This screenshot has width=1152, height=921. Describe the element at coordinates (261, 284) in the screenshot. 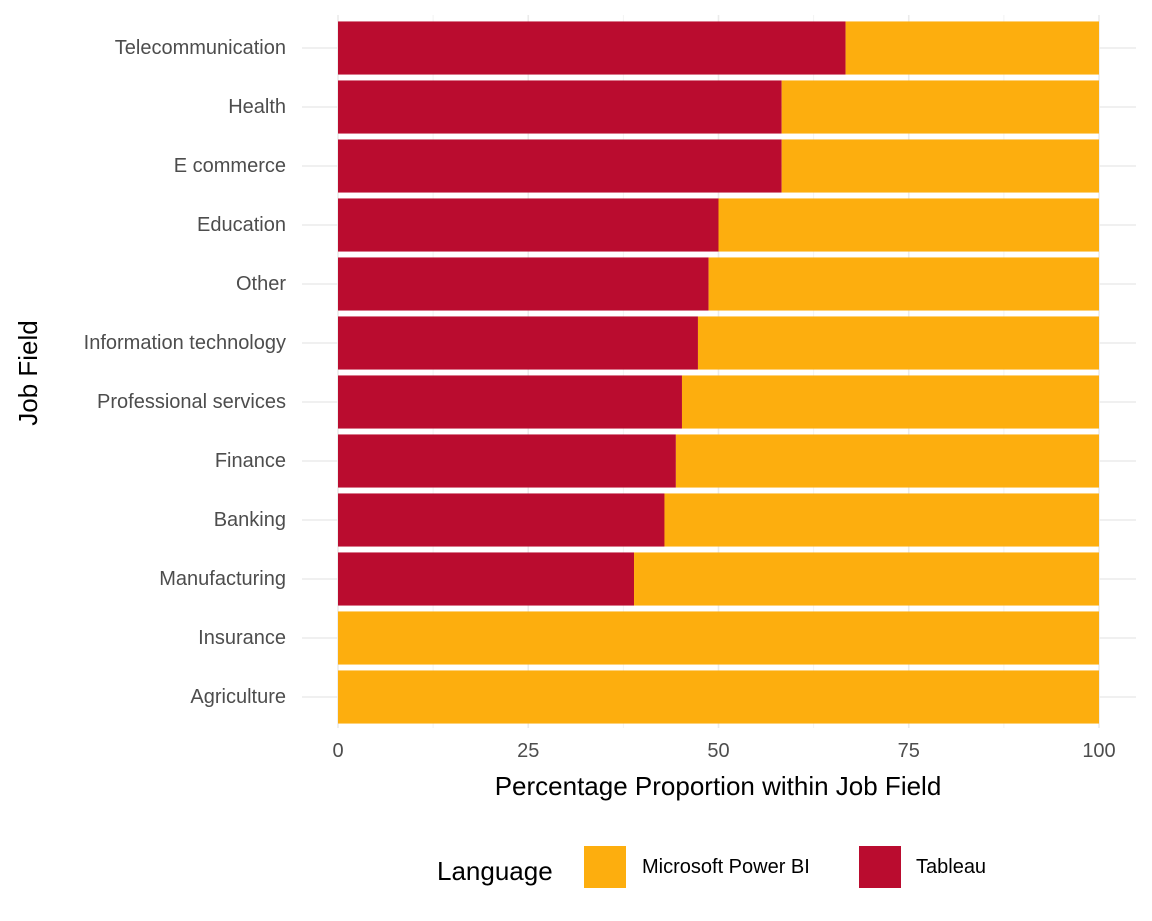

I see `y-tick-label: Other` at that location.